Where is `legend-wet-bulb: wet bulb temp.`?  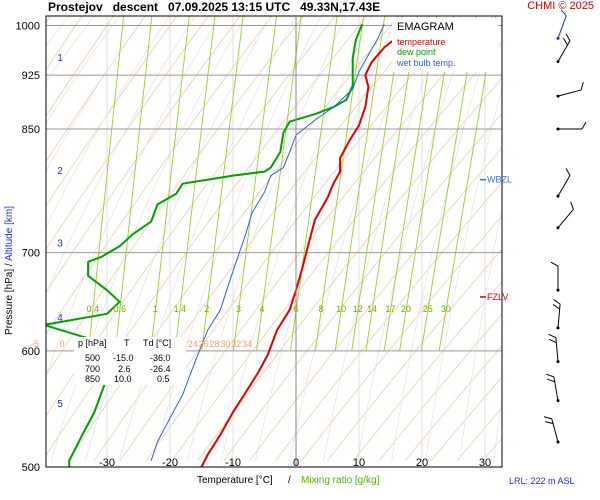 legend-wet-bulb: wet bulb temp. is located at coordinates (426, 63).